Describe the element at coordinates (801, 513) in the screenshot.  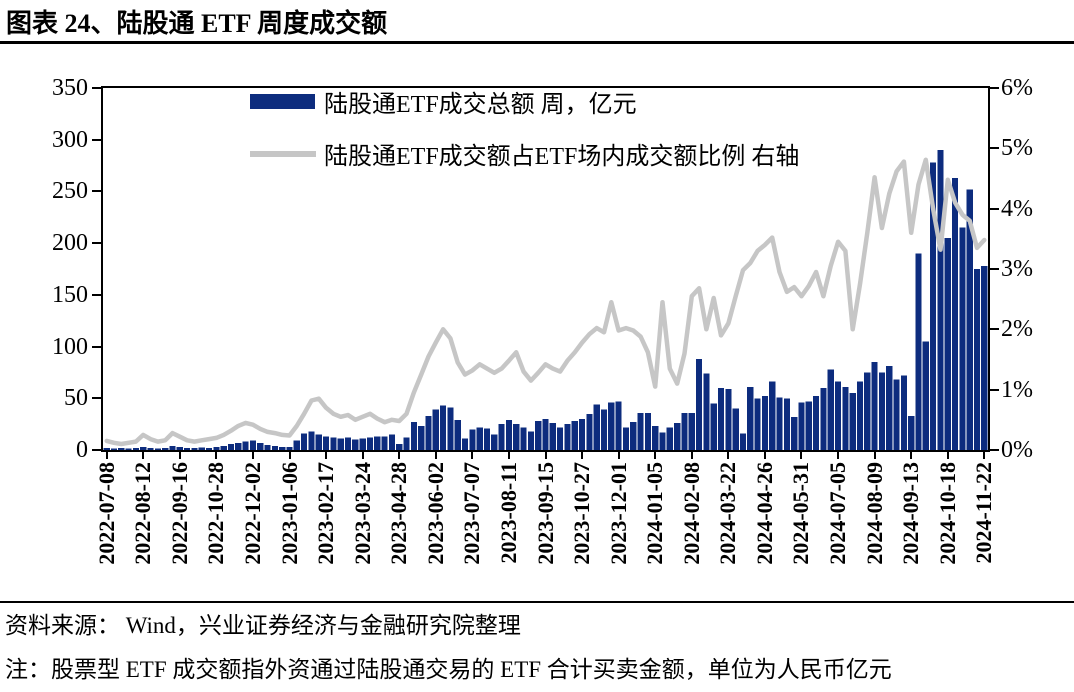
I see `x-axis-label: 2024-05-31` at that location.